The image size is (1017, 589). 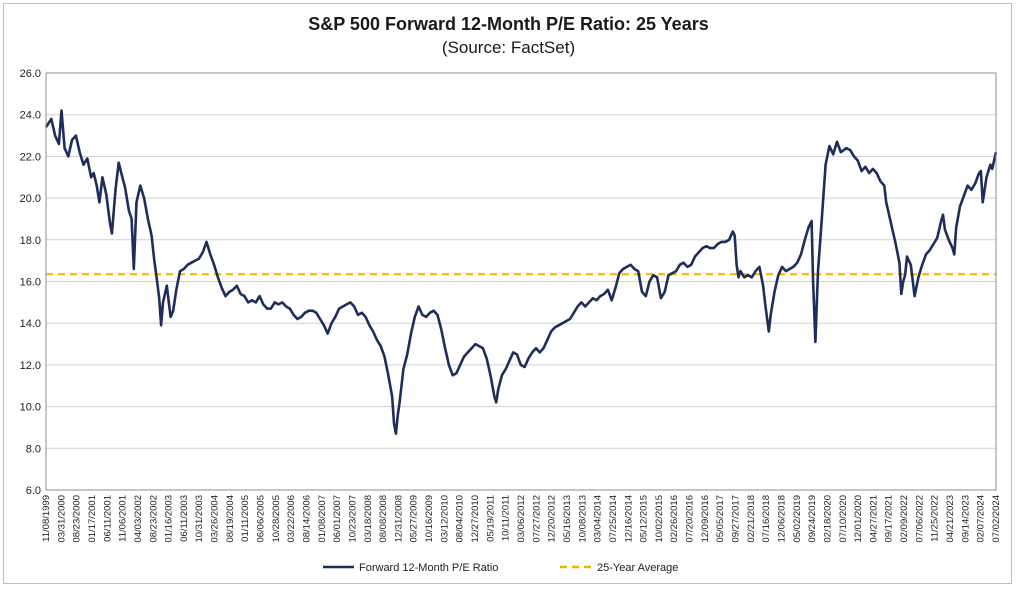 I want to click on x-tick-label: 12/09/2016, so click(x=705, y=519).